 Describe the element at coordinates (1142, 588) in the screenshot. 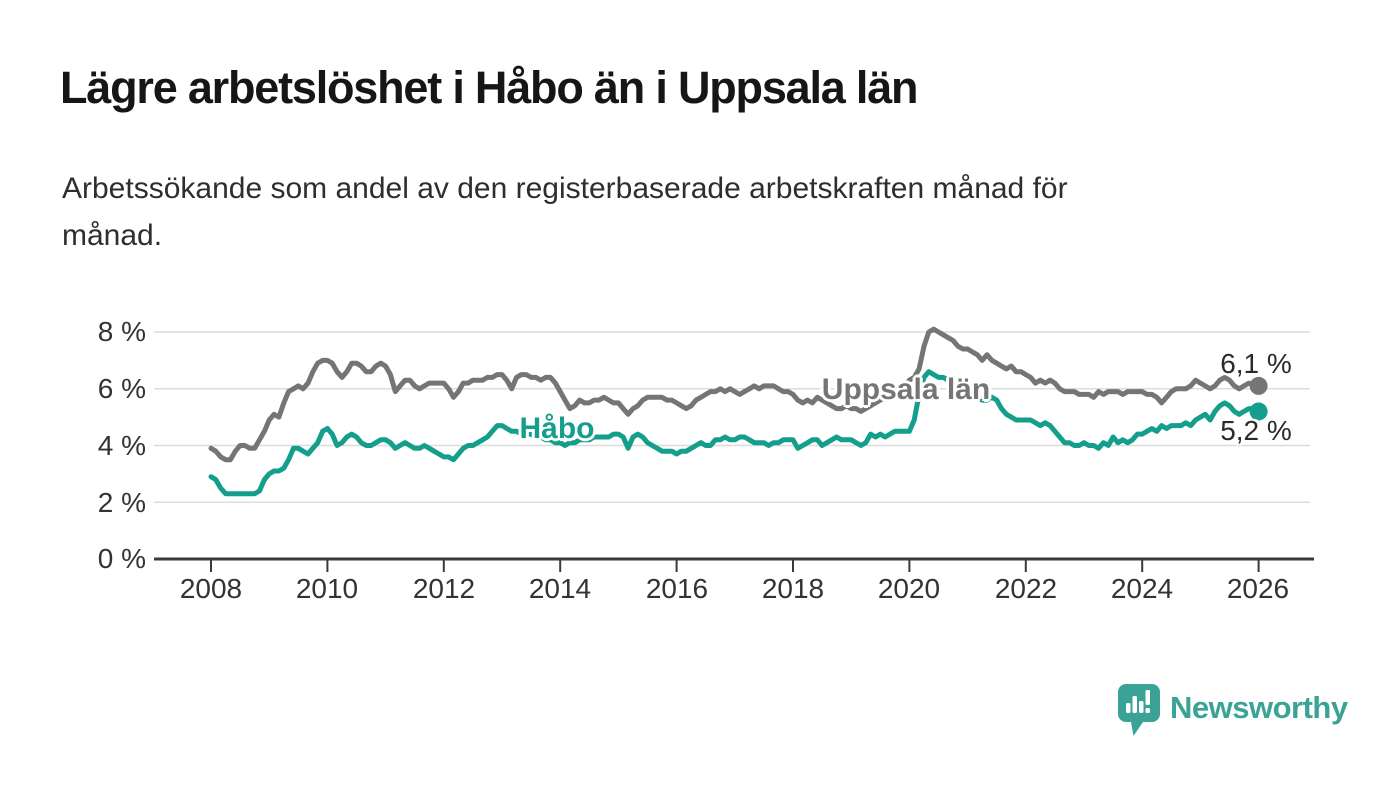

I see `x-axis-tick-label: 2024` at that location.